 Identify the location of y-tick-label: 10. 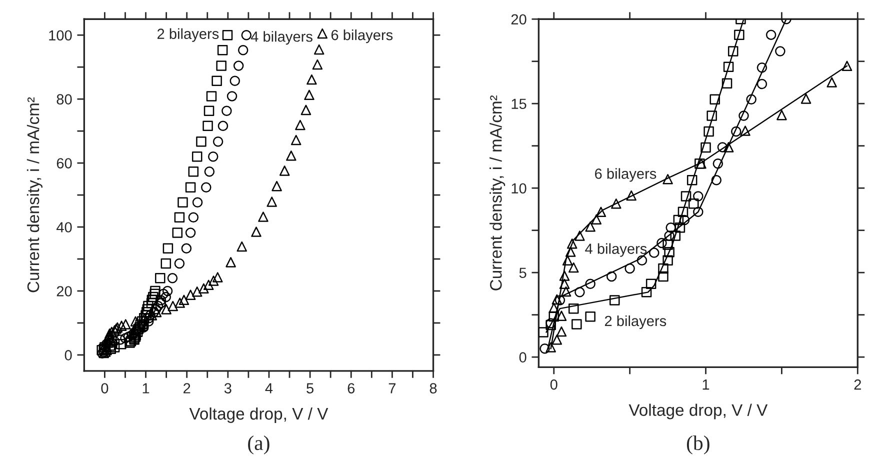
(519, 188).